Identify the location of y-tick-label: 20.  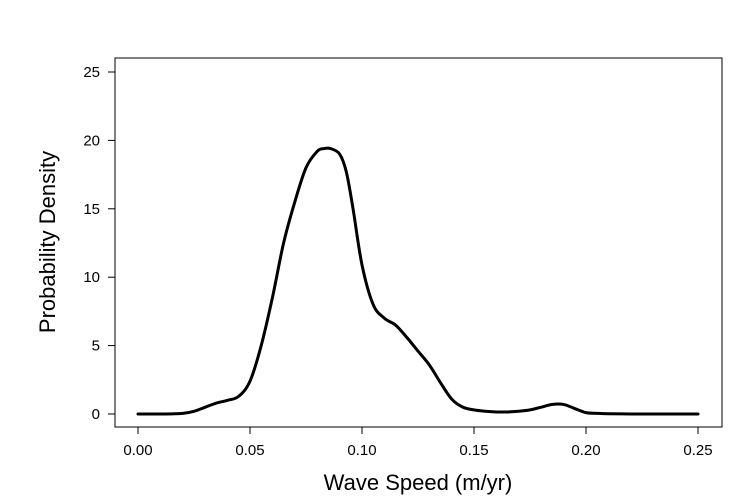
(91, 140).